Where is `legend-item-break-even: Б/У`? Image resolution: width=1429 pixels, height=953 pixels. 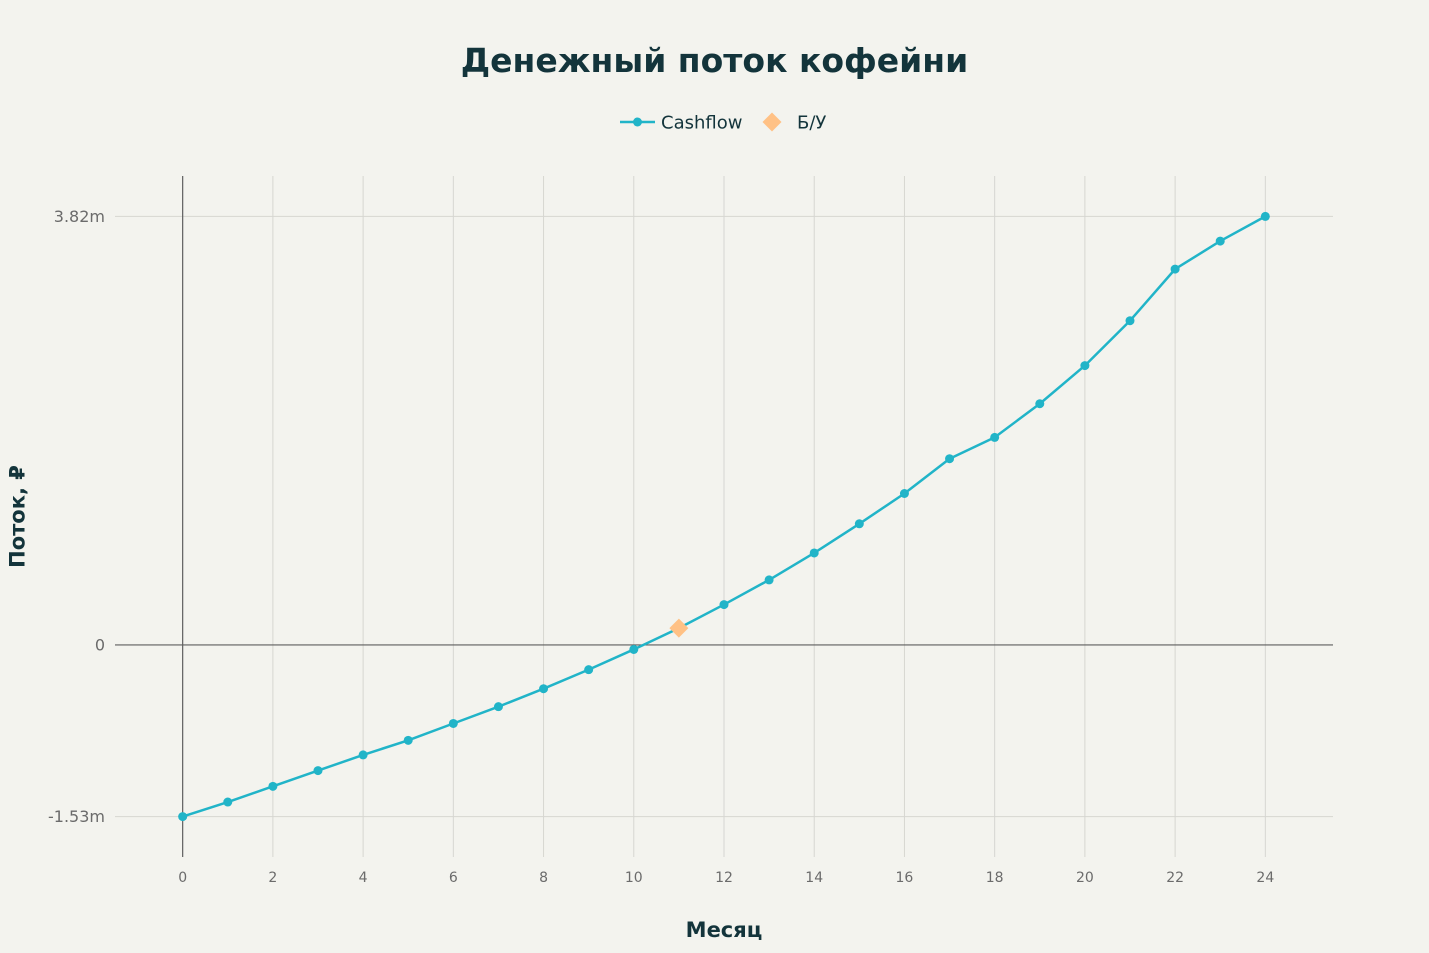 legend-item-break-even: Б/У is located at coordinates (794, 122).